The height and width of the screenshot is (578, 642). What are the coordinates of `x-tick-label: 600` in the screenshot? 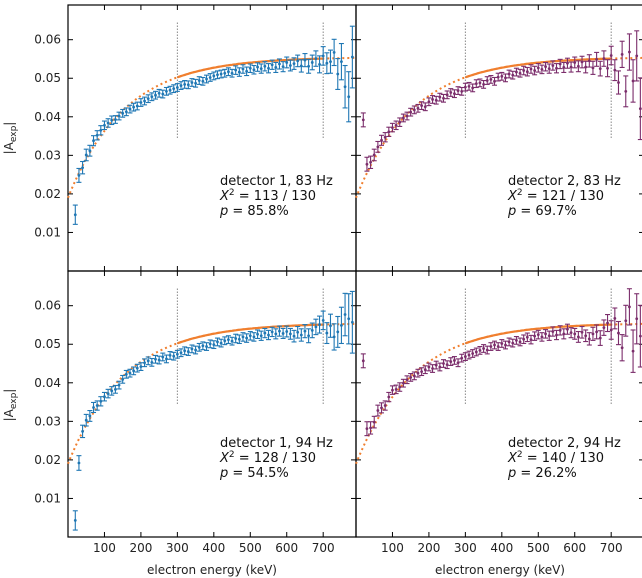 It's located at (286, 548).